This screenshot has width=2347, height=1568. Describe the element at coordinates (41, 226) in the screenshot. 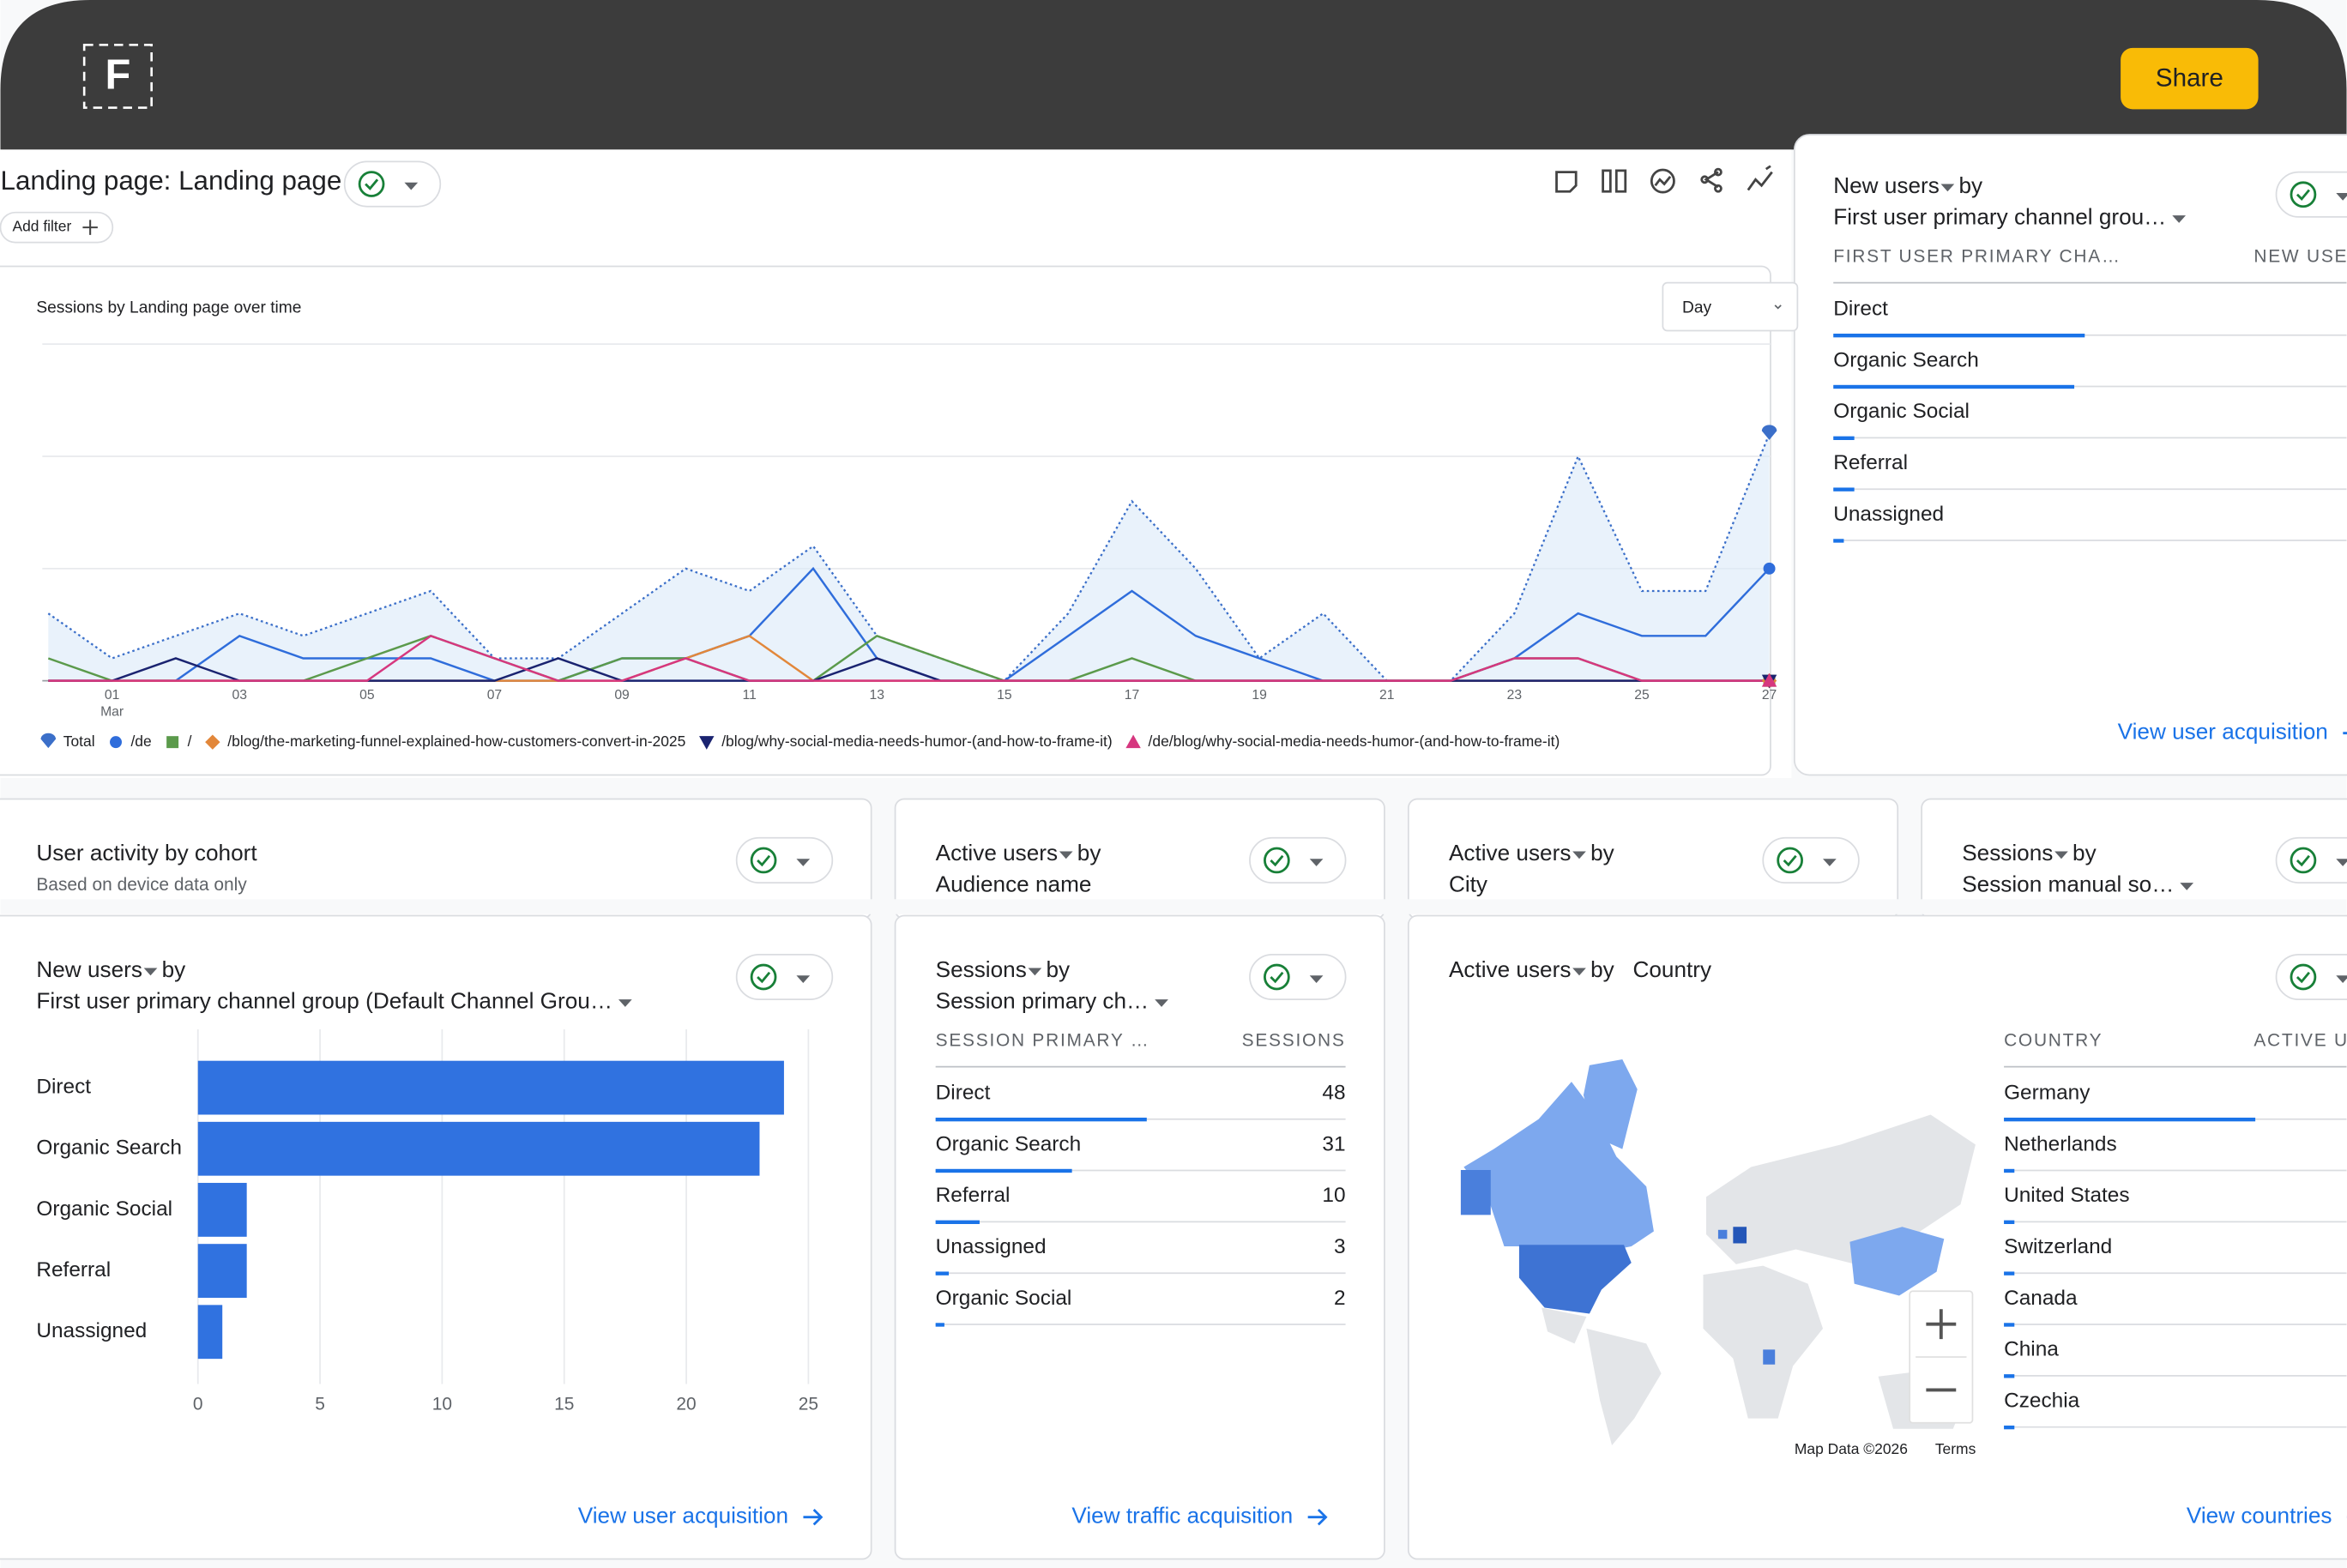

I see `add-filter-label: Add filter` at that location.